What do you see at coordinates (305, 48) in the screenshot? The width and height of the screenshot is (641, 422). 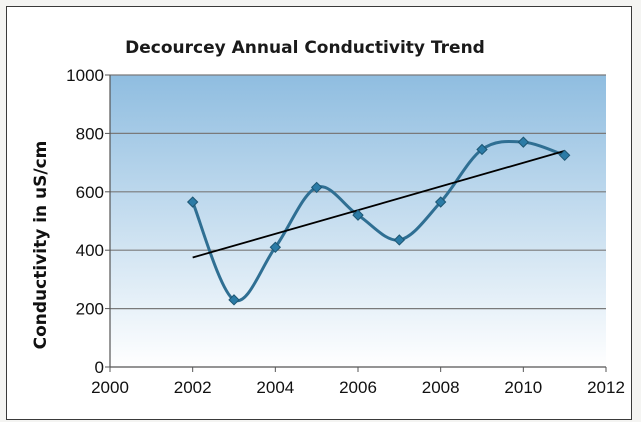 I see `chart-title: Decourcey Annual Conductivity Trend` at bounding box center [305, 48].